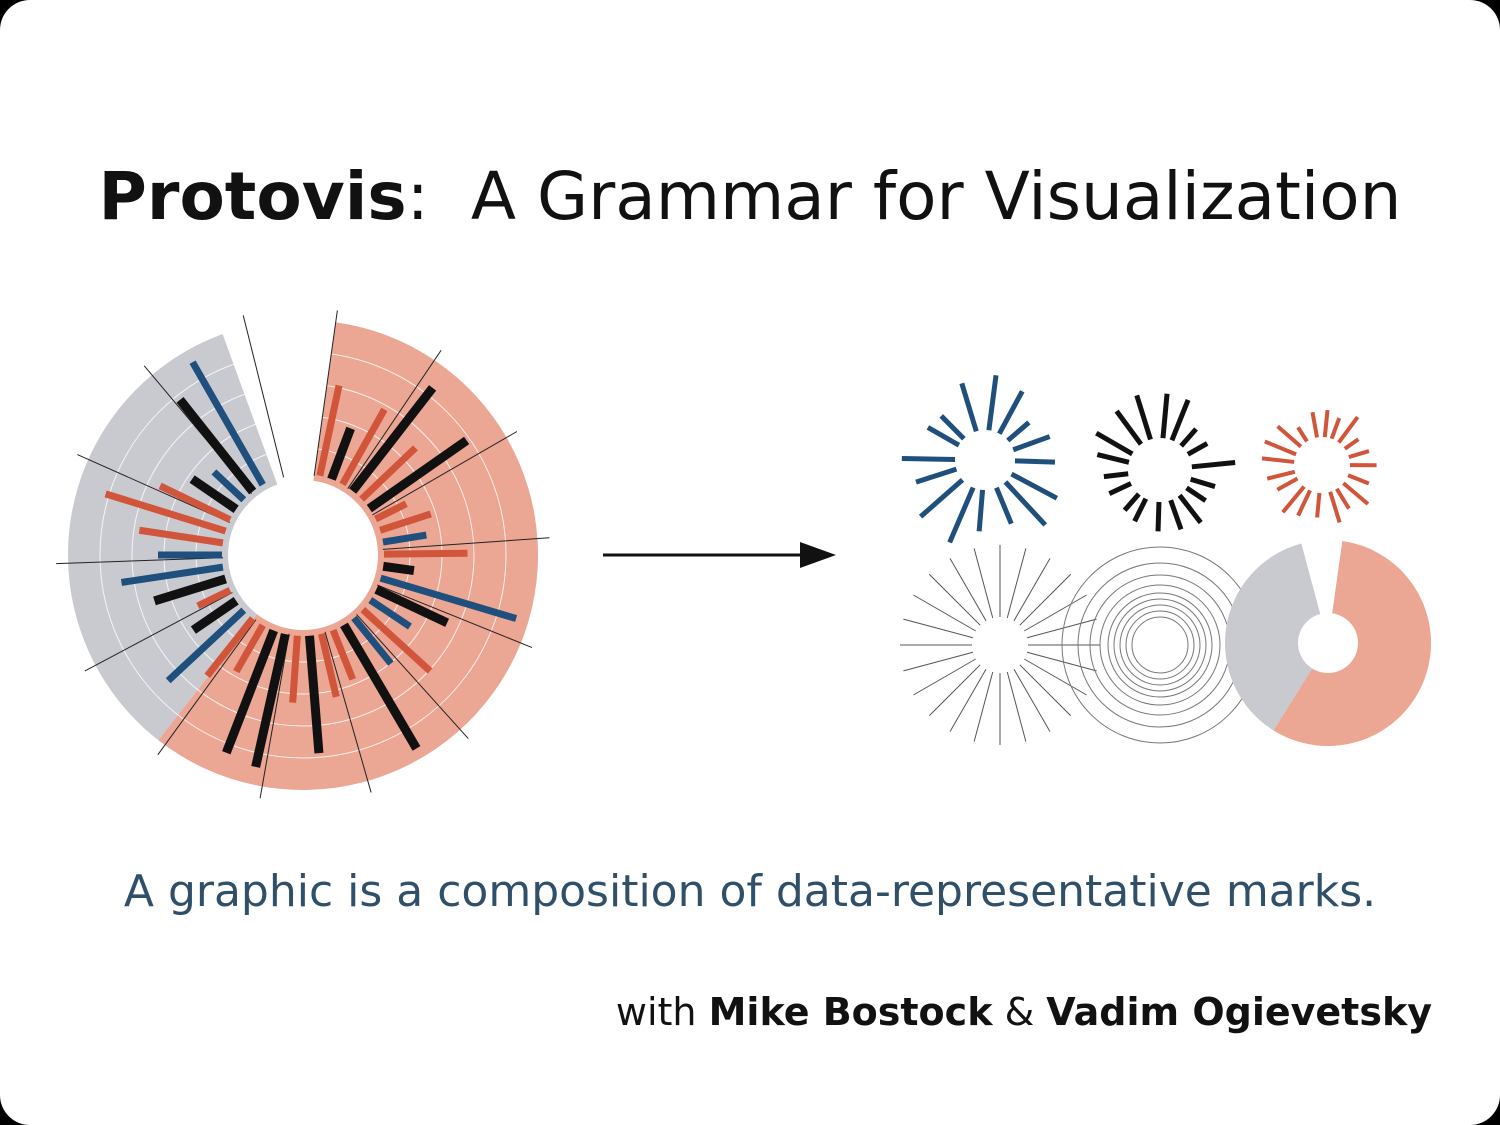 The width and height of the screenshot is (1500, 1125). Describe the element at coordinates (1239, 1012) in the screenshot. I see `author-2: Vadim Ogievetsky` at that location.